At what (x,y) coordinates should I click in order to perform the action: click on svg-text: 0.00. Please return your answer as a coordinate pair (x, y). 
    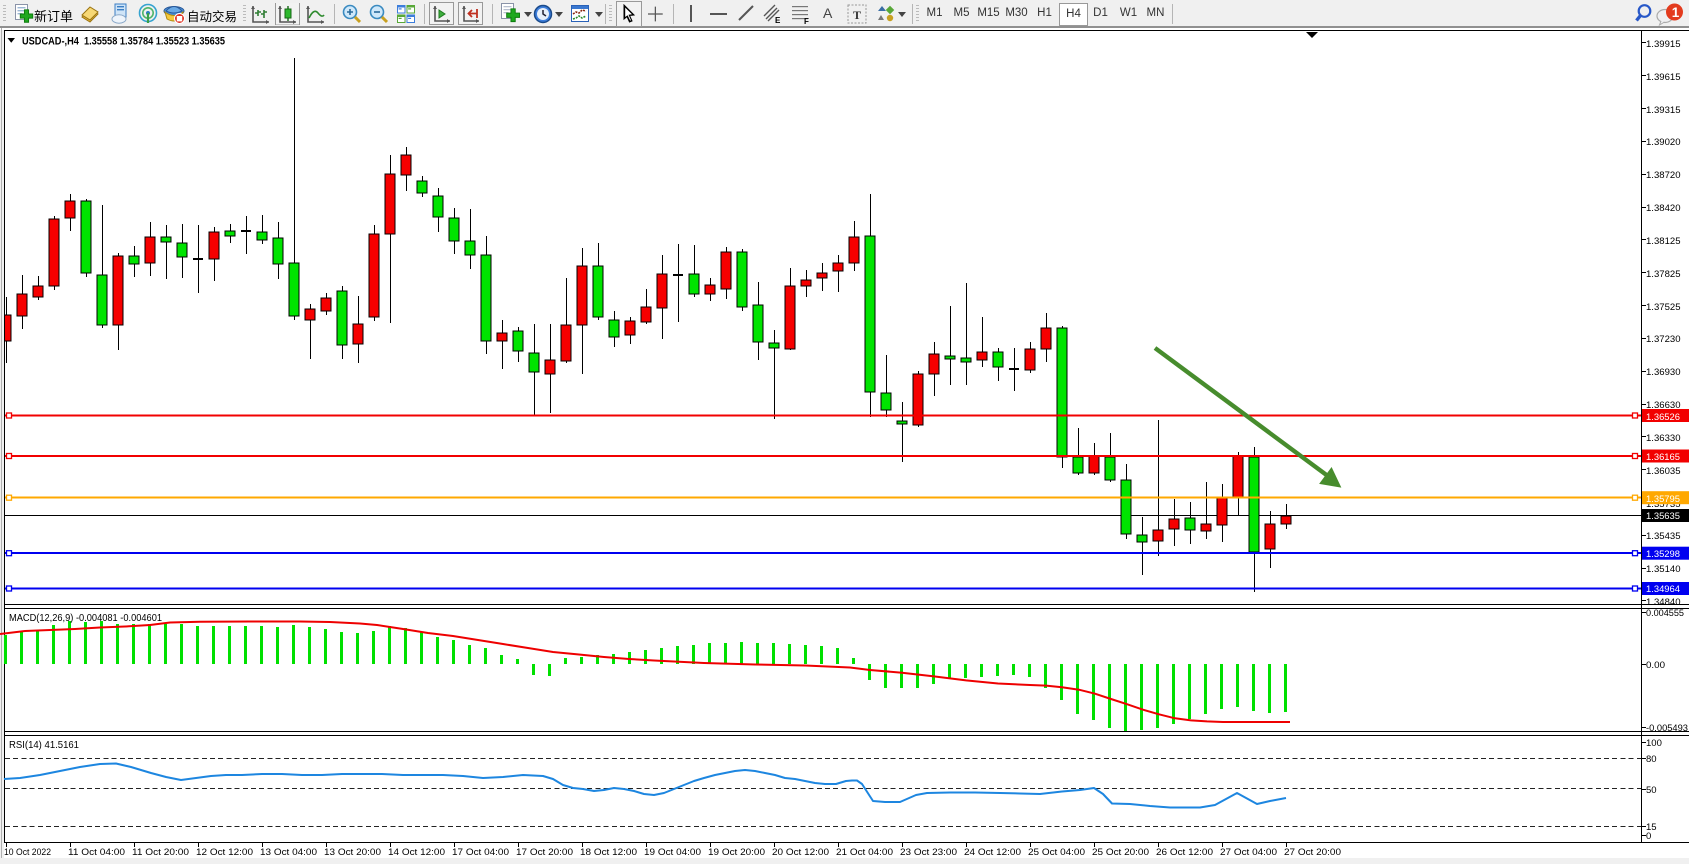
    Looking at the image, I should click on (1655, 665).